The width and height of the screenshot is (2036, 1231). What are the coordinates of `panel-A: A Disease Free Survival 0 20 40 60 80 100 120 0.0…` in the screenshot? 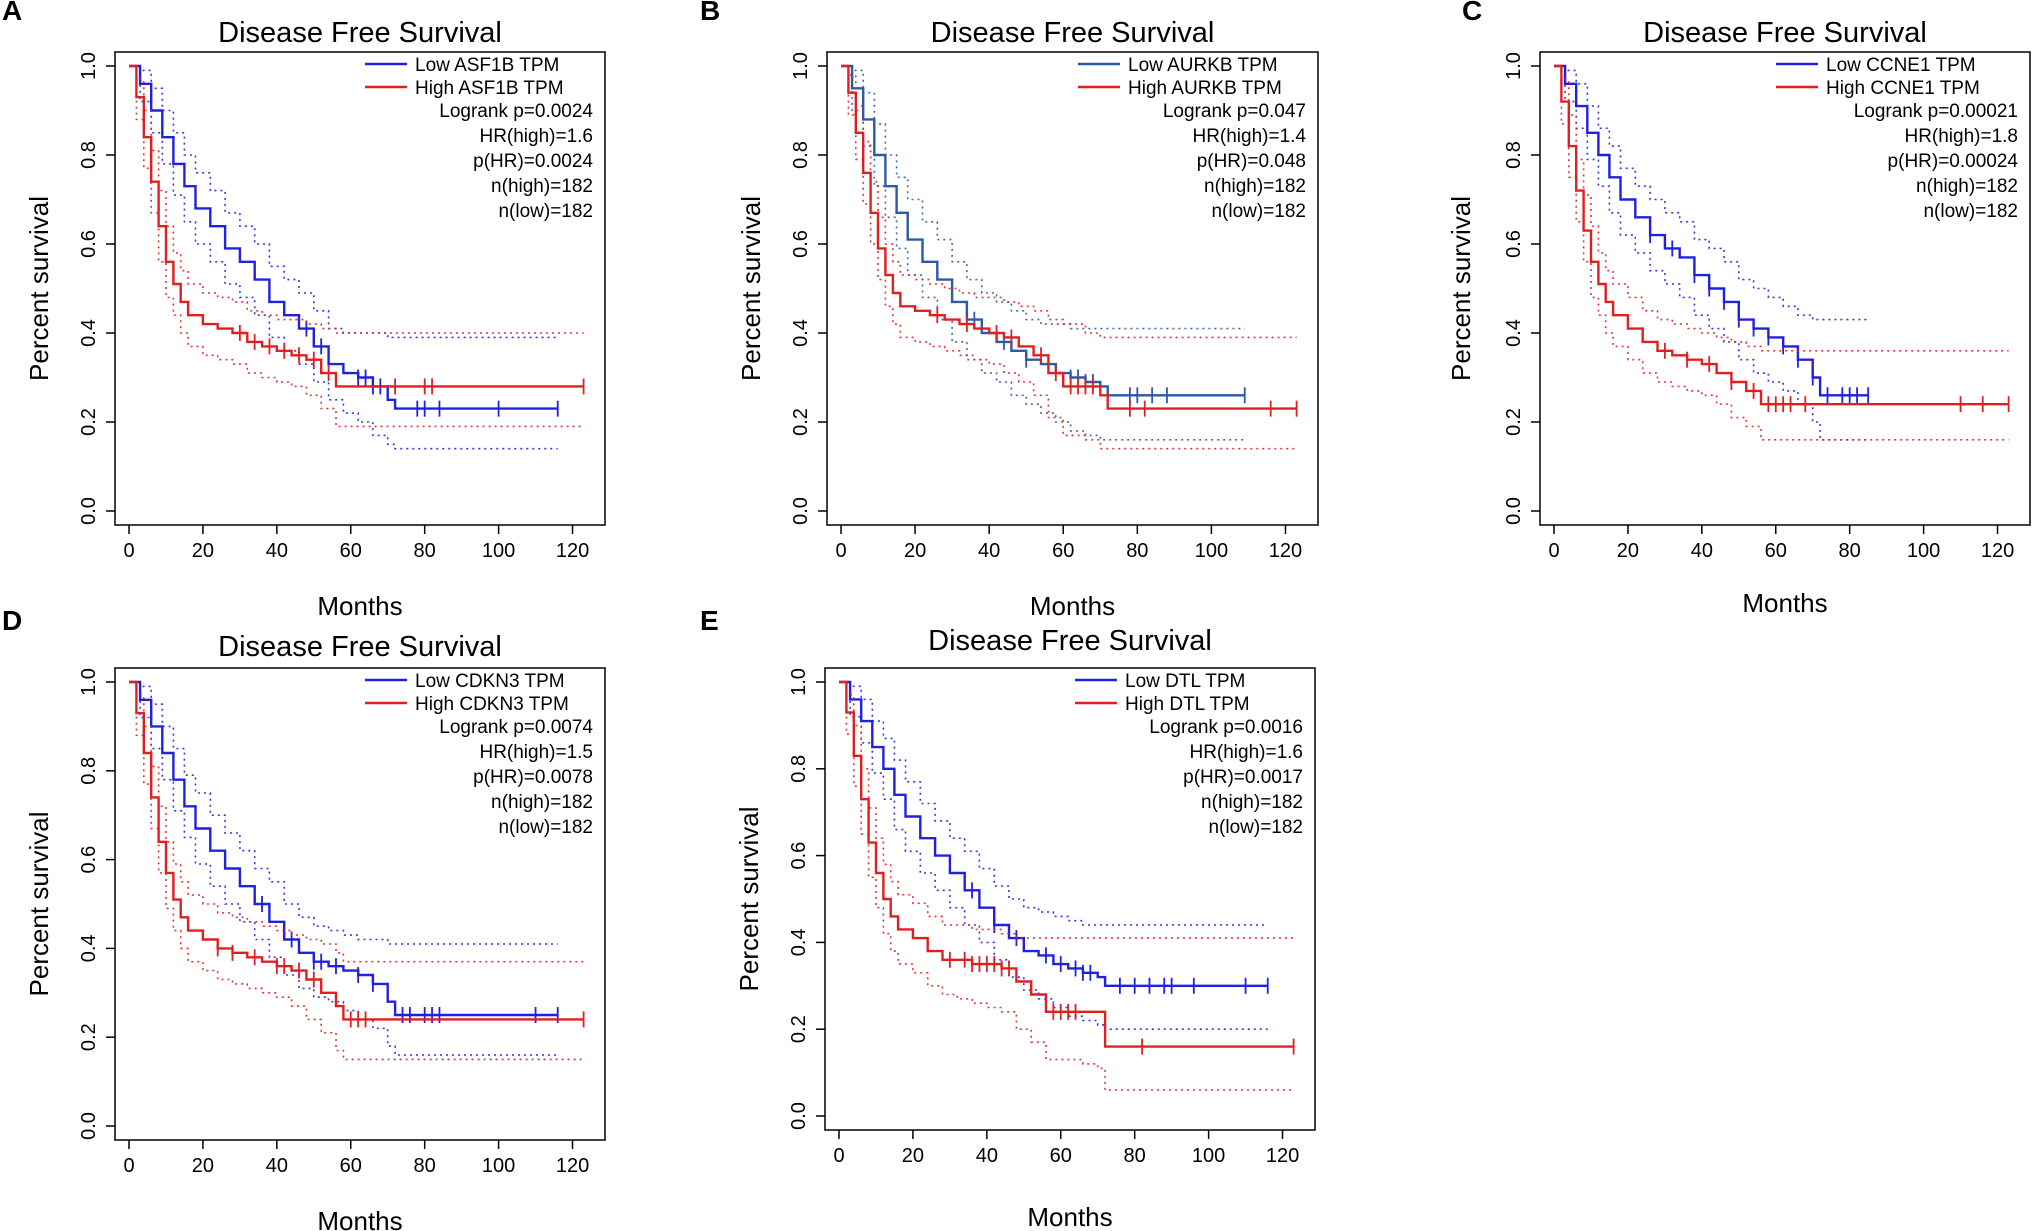 It's located at (304, 310).